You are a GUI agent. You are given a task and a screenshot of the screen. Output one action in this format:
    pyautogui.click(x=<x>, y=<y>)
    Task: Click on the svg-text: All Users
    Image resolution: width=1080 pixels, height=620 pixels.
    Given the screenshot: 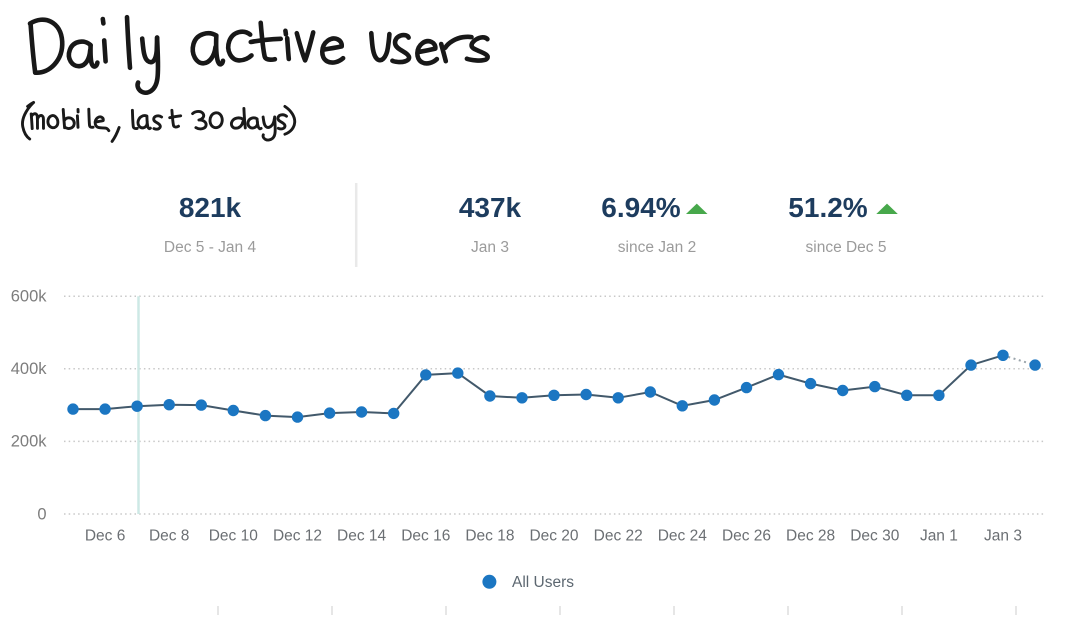 What is the action you would take?
    pyautogui.click(x=543, y=582)
    